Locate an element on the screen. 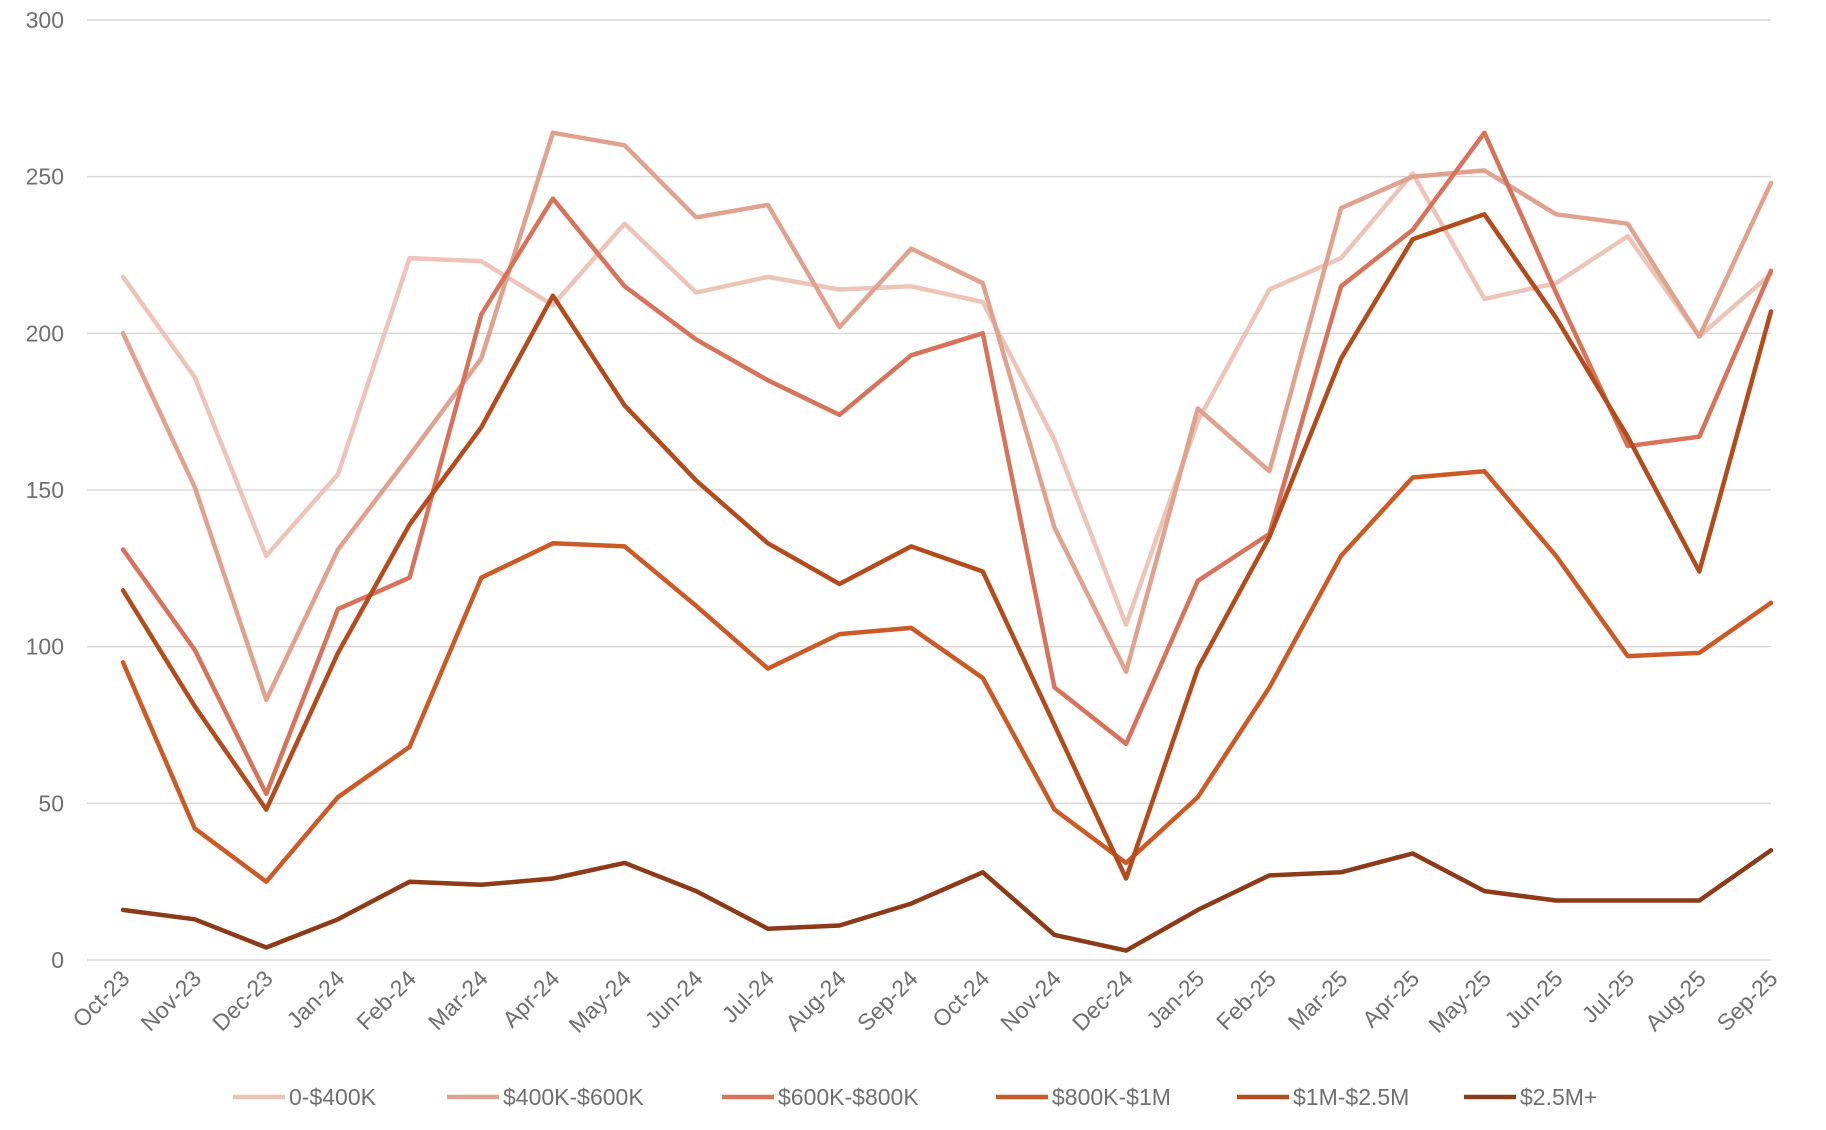  x-tick-label: Aug-25 is located at coordinates (1675, 1000).